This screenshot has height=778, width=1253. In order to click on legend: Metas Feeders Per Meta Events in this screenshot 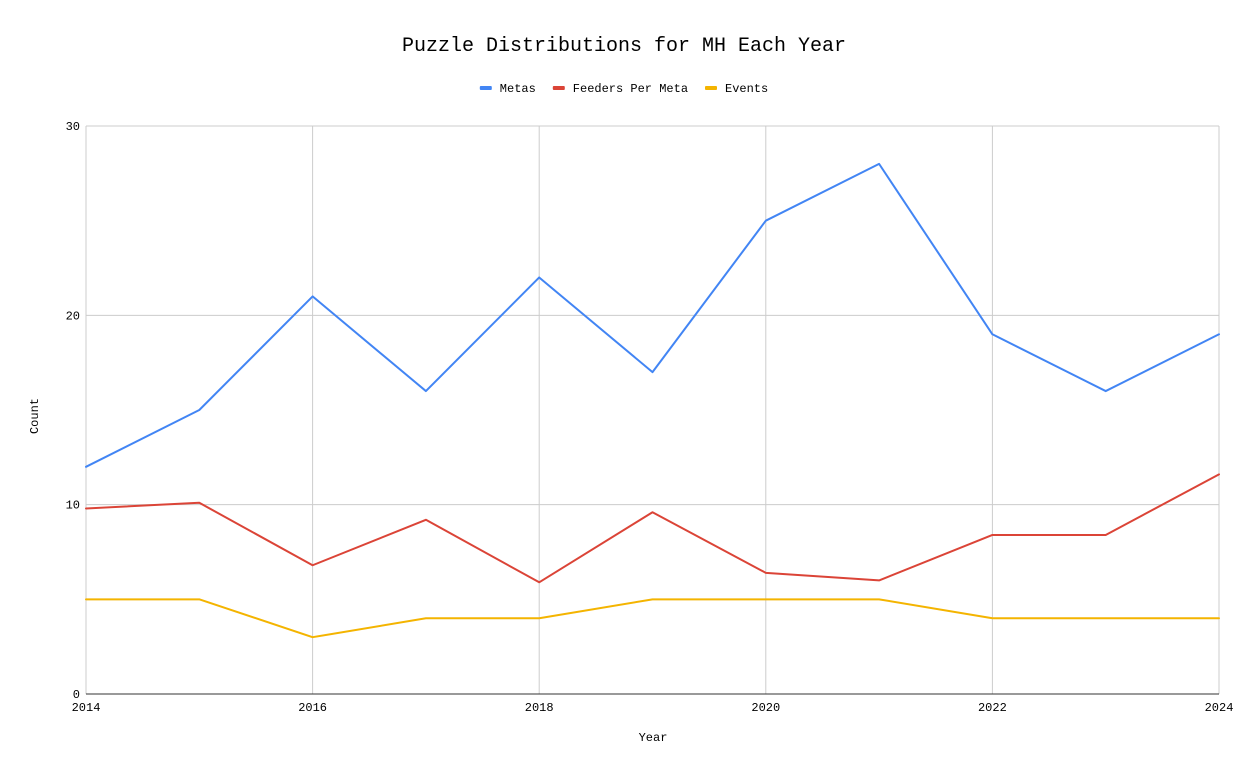, I will do `click(623, 89)`.